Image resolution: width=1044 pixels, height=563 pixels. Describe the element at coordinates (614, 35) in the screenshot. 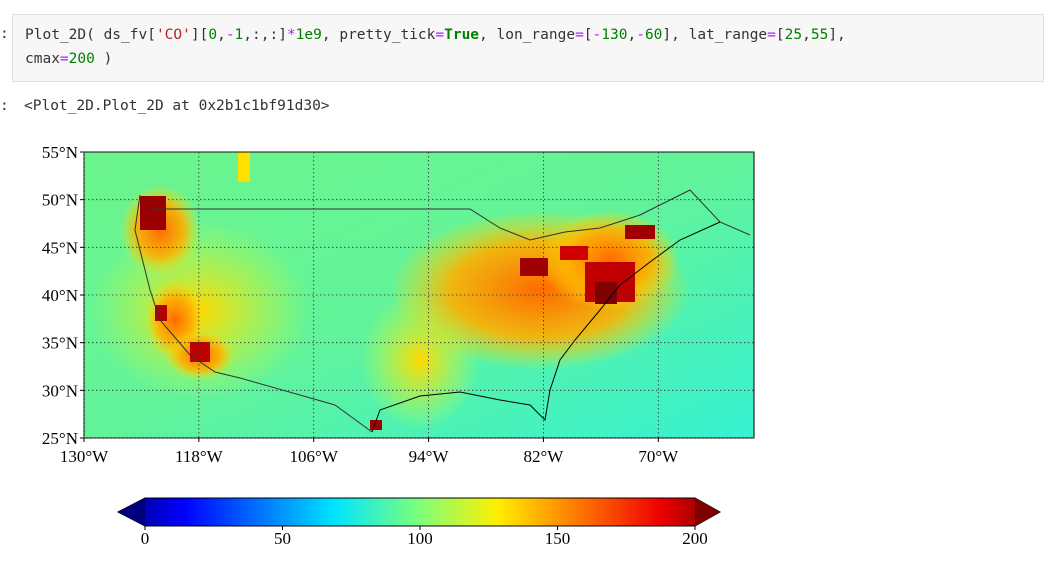

I see `code-token: 130` at that location.